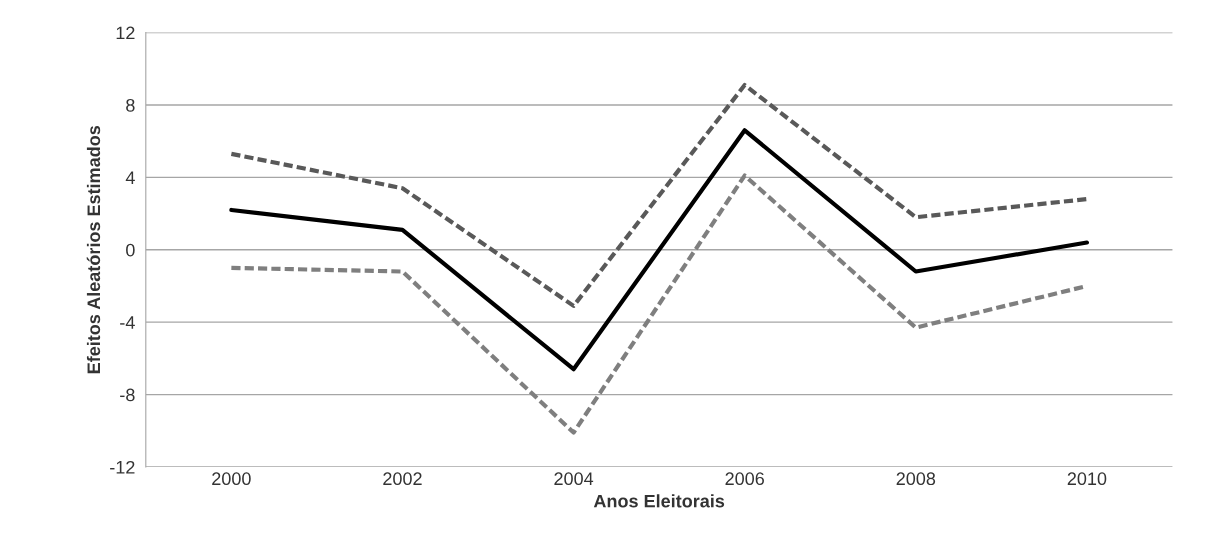 This screenshot has width=1215, height=543. Describe the element at coordinates (93, 249) in the screenshot. I see `y-axis-title: Efeitos Aleatórios Estimados` at that location.